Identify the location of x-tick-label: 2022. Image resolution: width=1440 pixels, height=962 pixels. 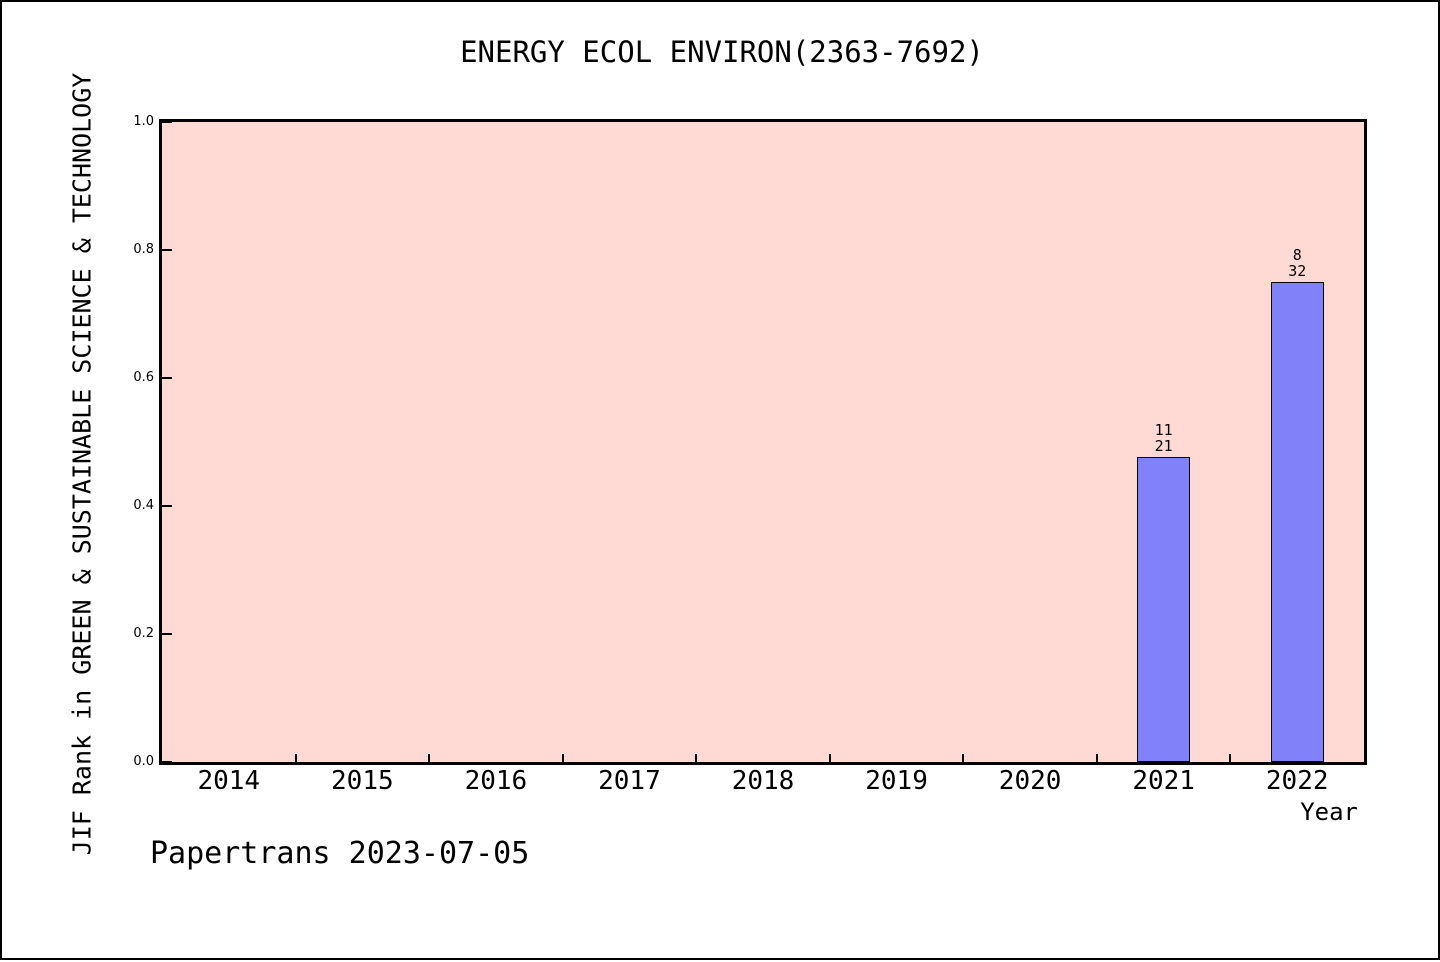
(1297, 781).